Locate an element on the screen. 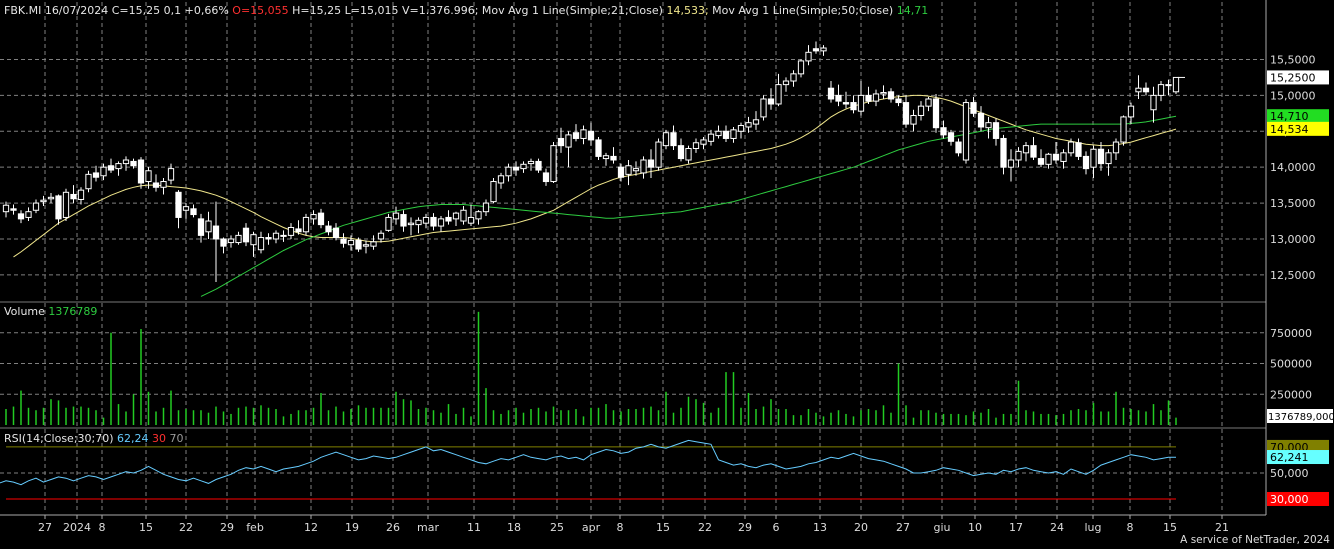 This screenshot has width=1334, height=549. x-tick-label: 10 is located at coordinates (975, 527).